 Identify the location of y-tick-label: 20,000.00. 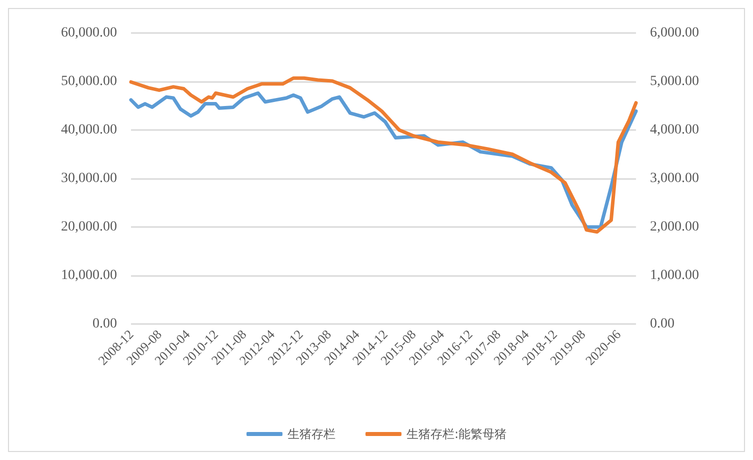
(89, 227).